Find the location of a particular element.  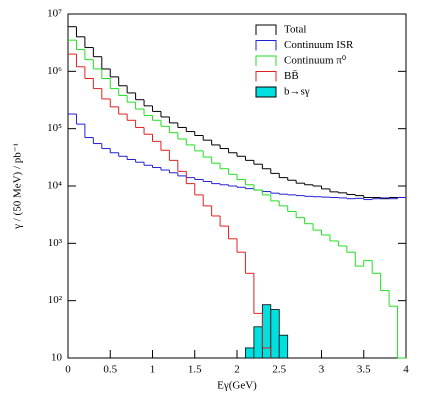

legend-label: Total is located at coordinates (295, 30).